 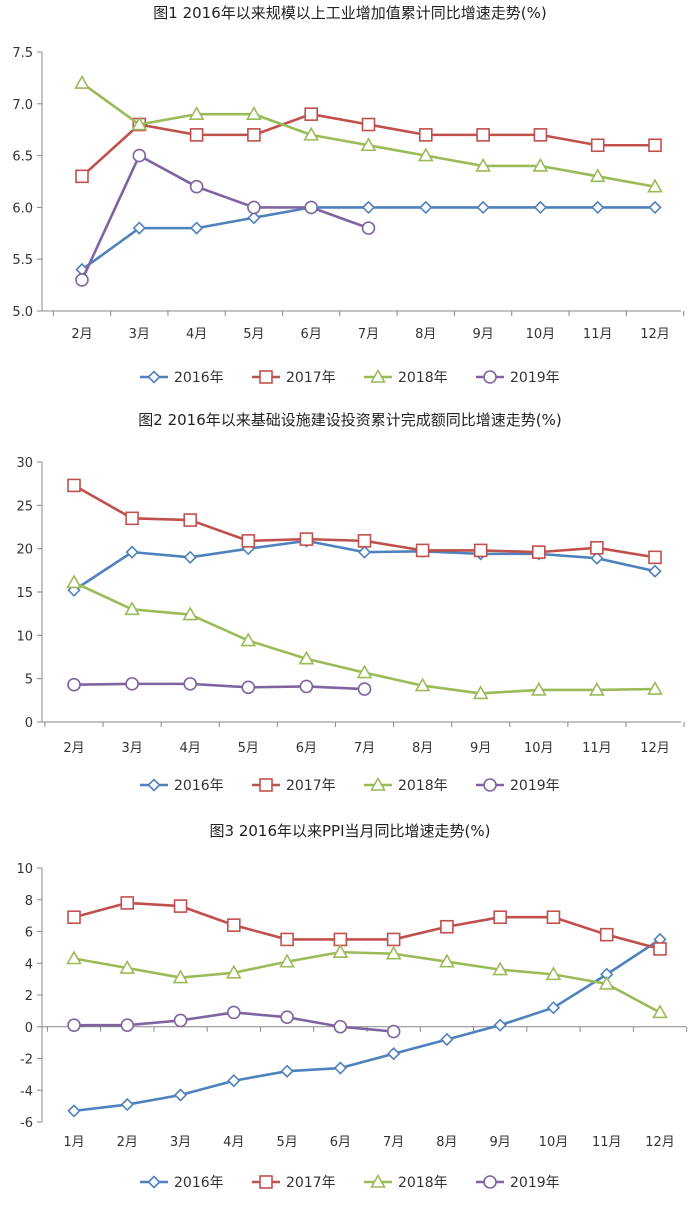 What do you see at coordinates (29, 964) in the screenshot?
I see `y-tick-label: 4` at bounding box center [29, 964].